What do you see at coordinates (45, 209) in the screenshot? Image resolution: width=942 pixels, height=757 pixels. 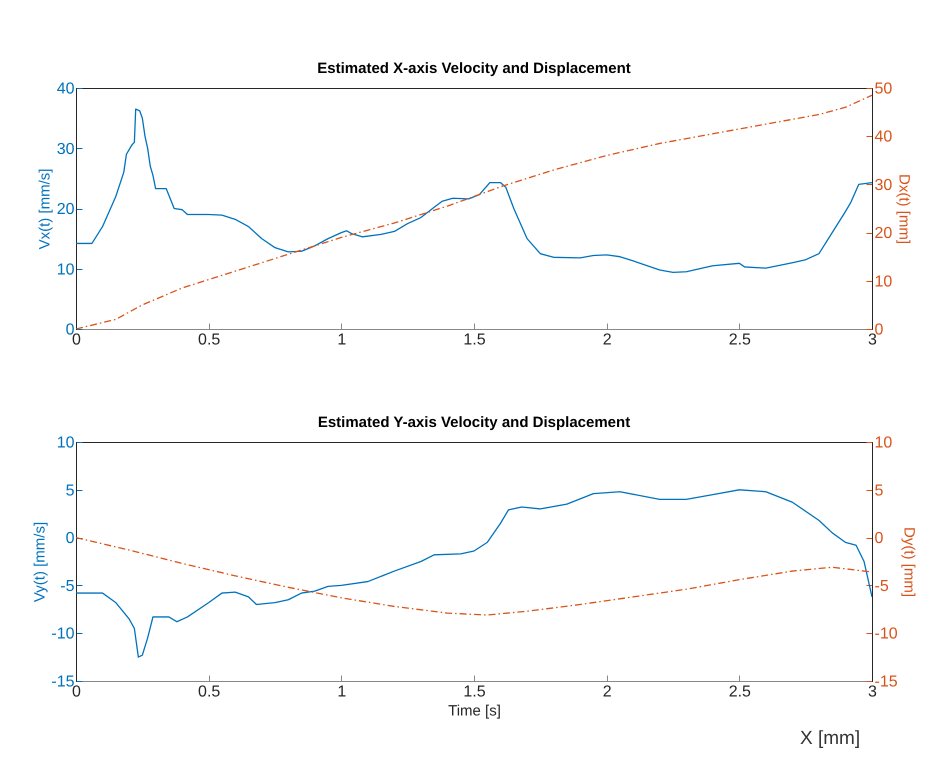 I see `y-axis-title: Vx(t) [mm/s]` at bounding box center [45, 209].